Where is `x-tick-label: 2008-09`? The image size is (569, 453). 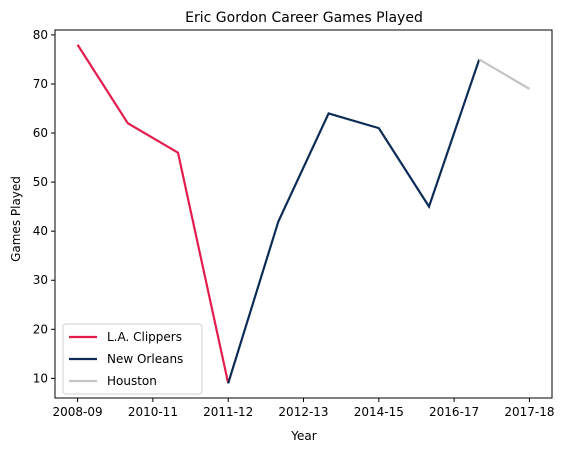 x-tick-label: 2008-09 is located at coordinates (78, 412).